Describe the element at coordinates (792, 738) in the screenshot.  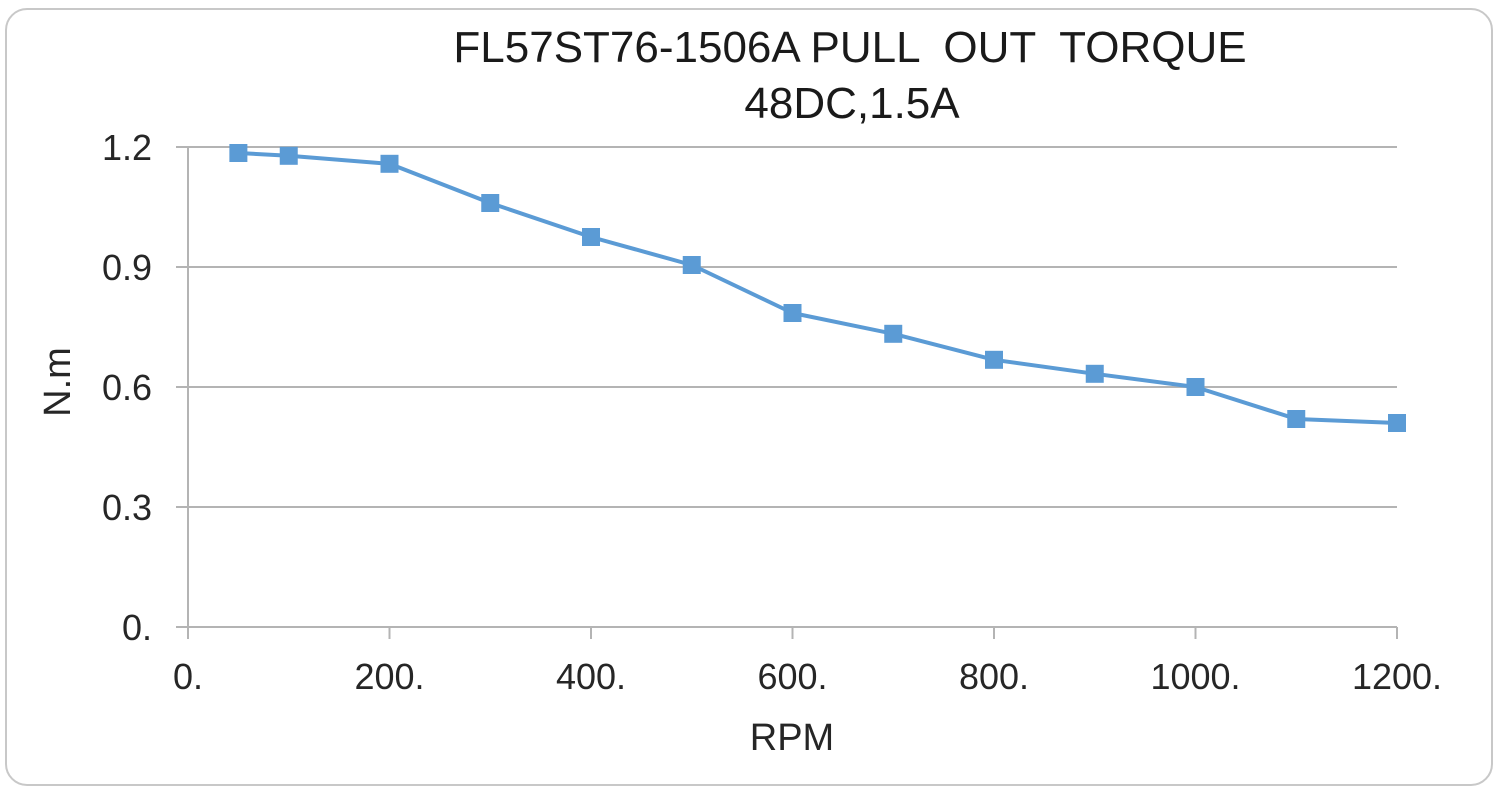
I see `x-axis-label: RPM` at that location.